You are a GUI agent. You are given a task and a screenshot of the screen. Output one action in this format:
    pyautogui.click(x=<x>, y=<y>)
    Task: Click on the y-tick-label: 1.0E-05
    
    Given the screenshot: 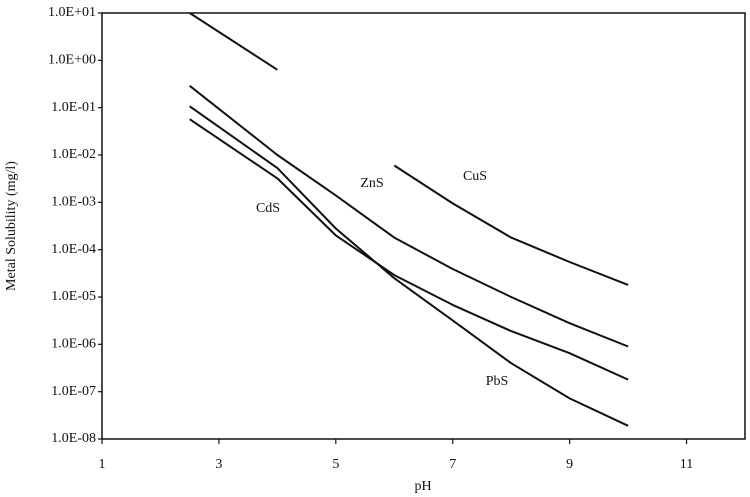 What is the action you would take?
    pyautogui.click(x=73, y=296)
    